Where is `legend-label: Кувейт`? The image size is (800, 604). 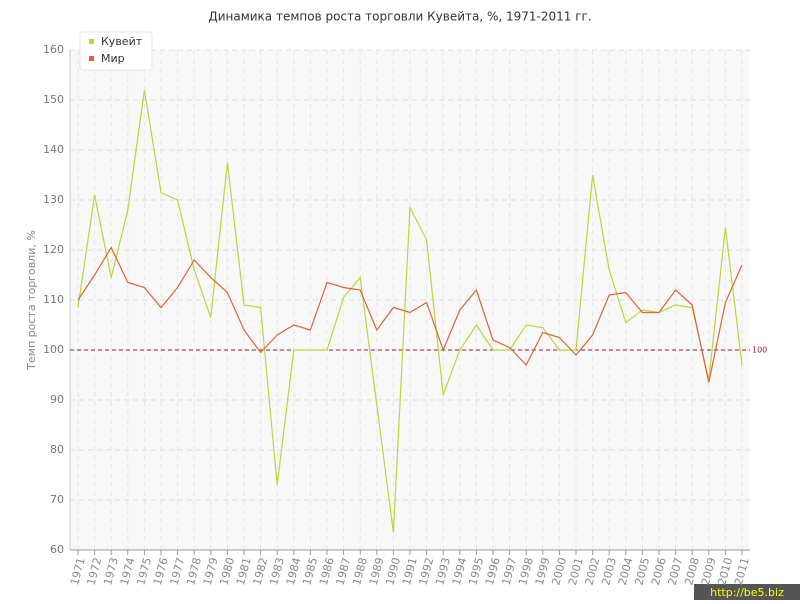 legend-label: Кувейт is located at coordinates (122, 41).